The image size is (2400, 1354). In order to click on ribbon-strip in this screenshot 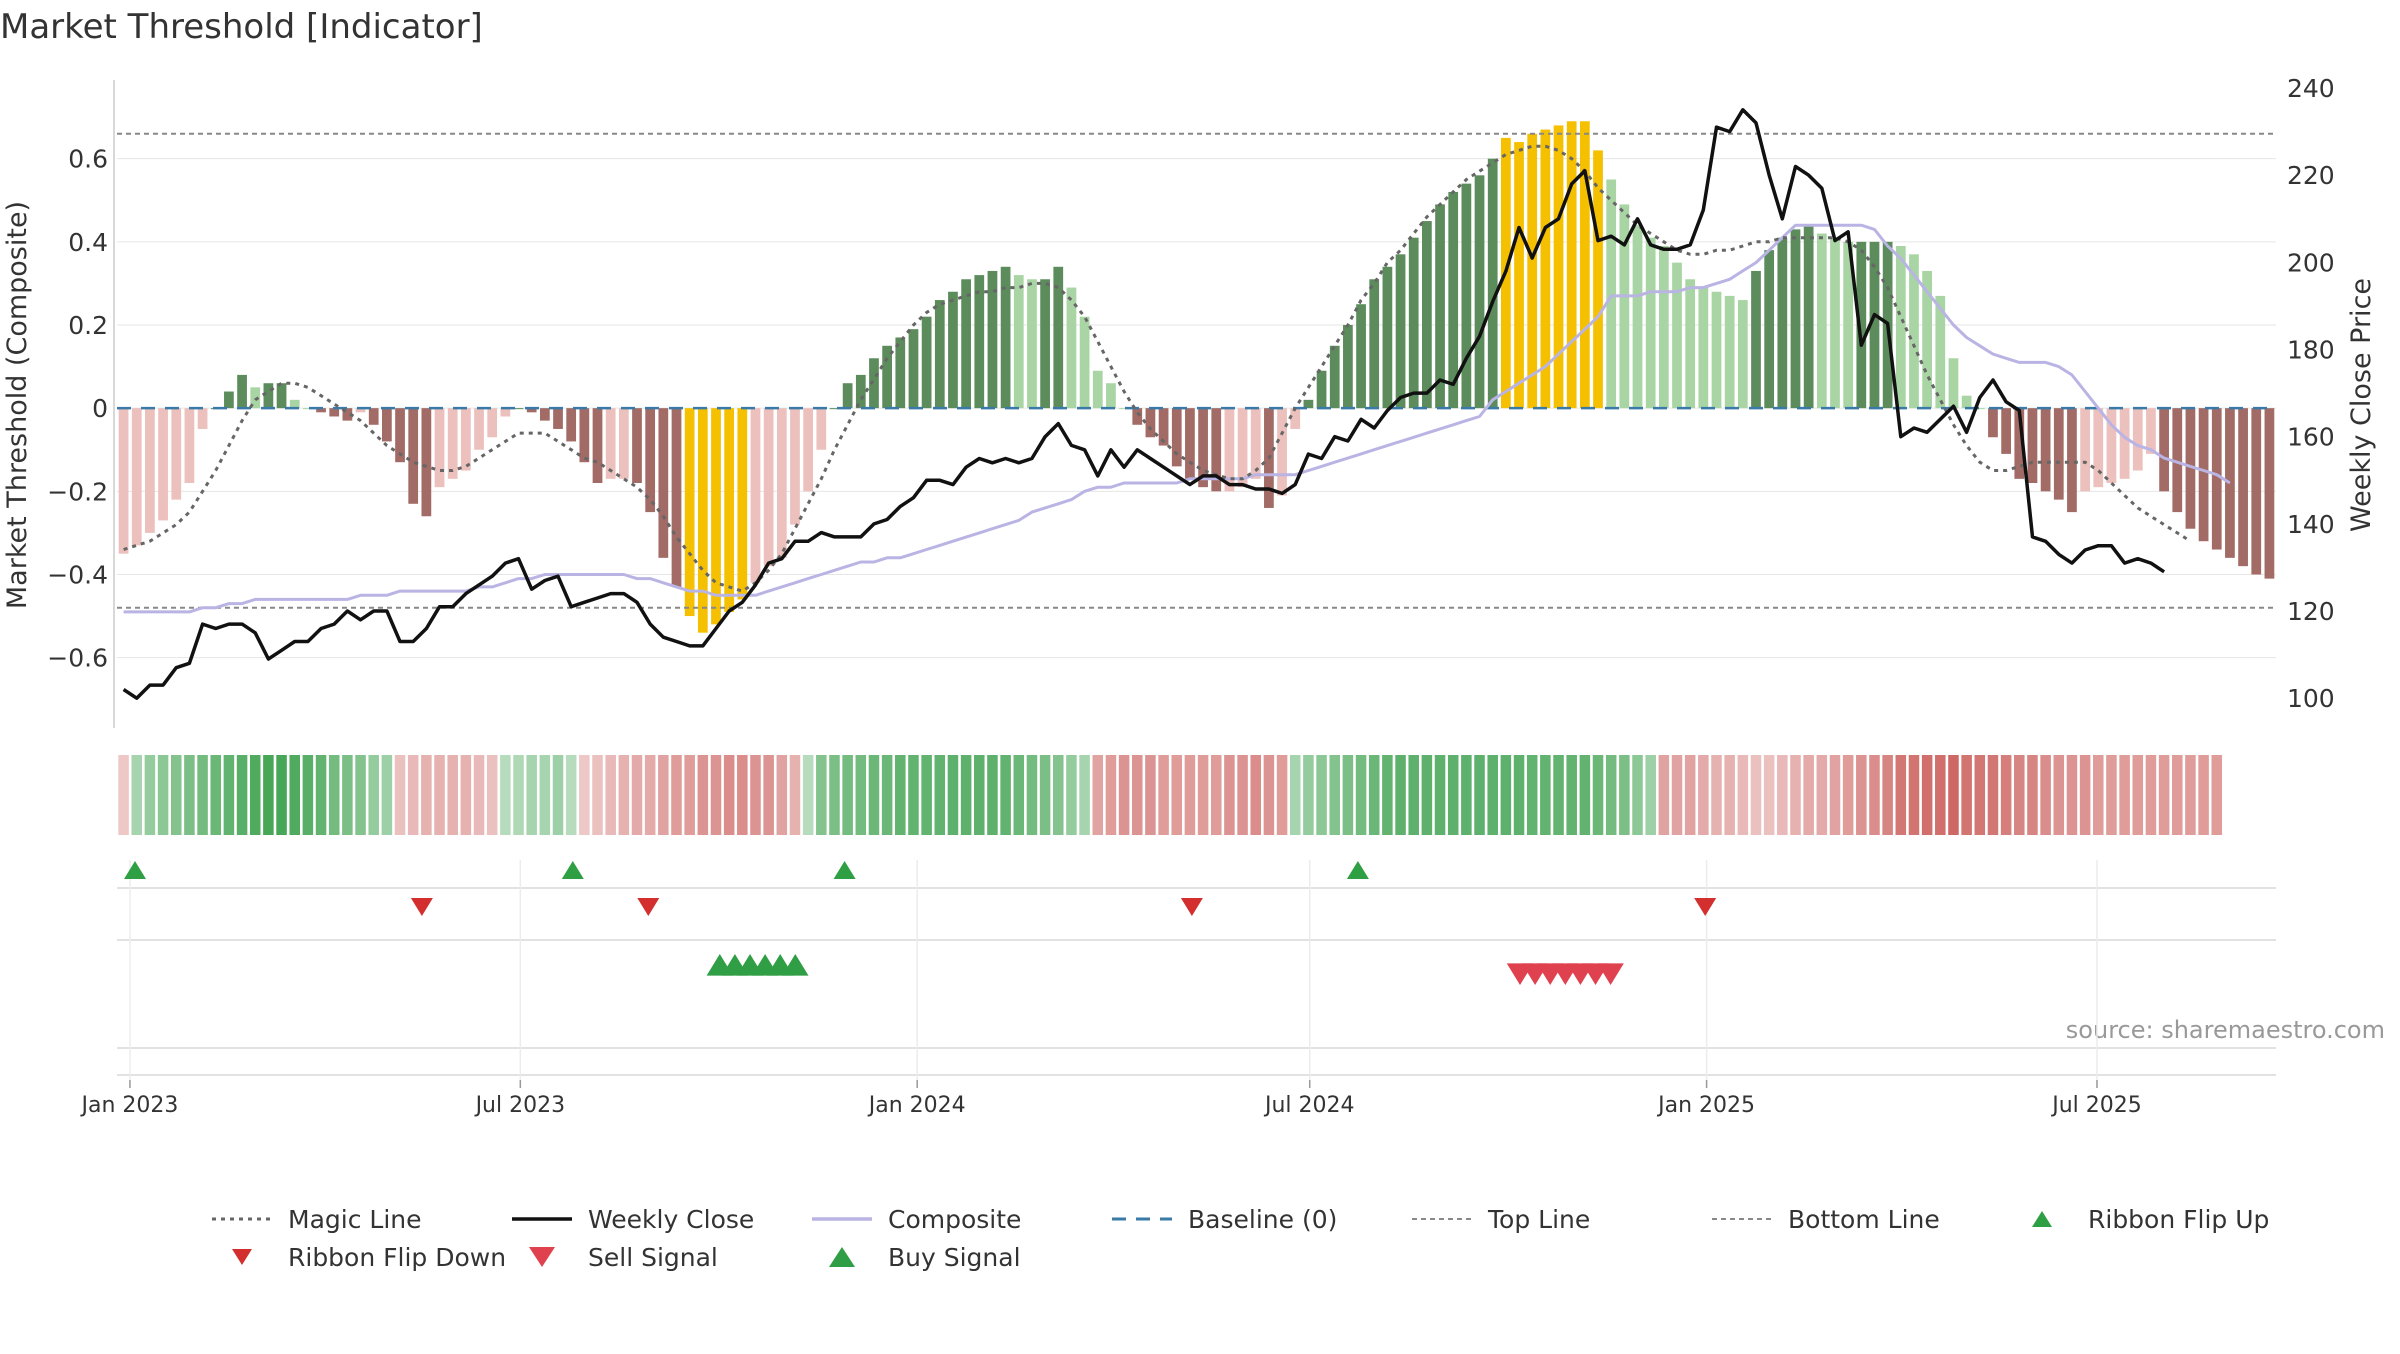, I will do `click(1170, 795)`.